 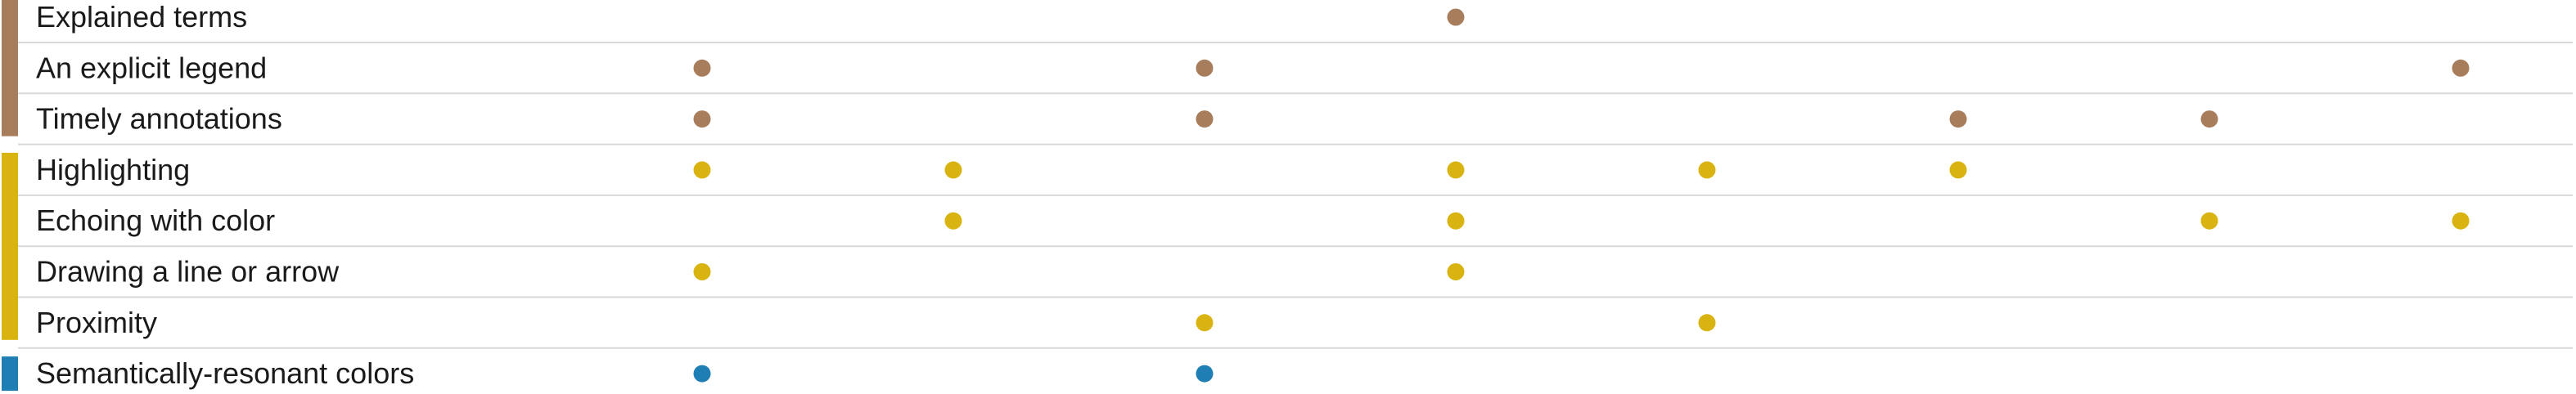 I want to click on row-label: Timely annotations, so click(x=159, y=119).